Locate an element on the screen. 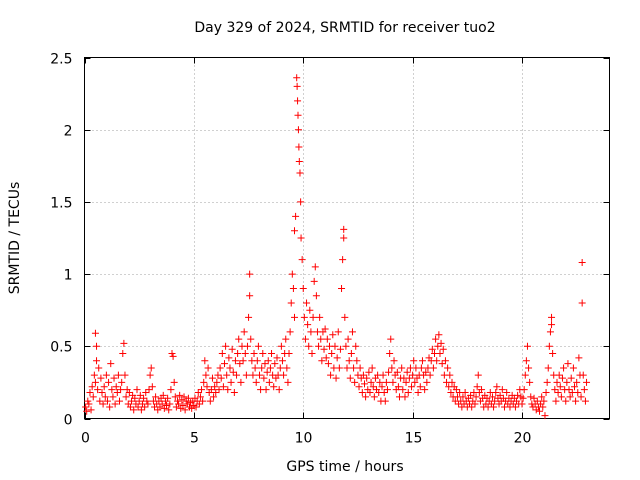 Image resolution: width=640 pixels, height=480 pixels. x-tick-label: 0 is located at coordinates (85, 439).